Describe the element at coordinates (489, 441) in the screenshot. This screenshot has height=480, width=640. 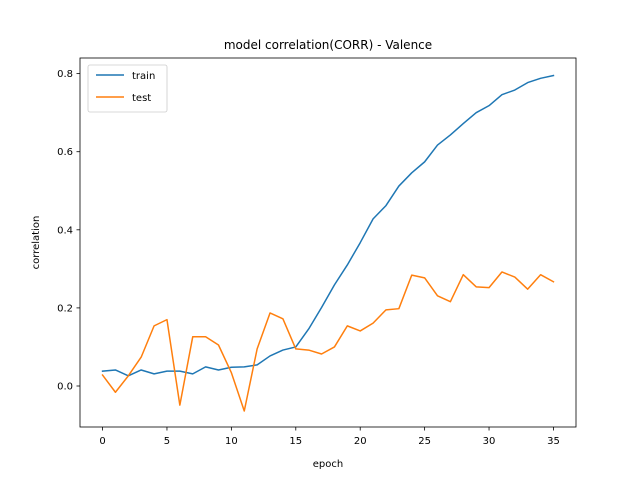
I see `x-tick-label: 30` at that location.